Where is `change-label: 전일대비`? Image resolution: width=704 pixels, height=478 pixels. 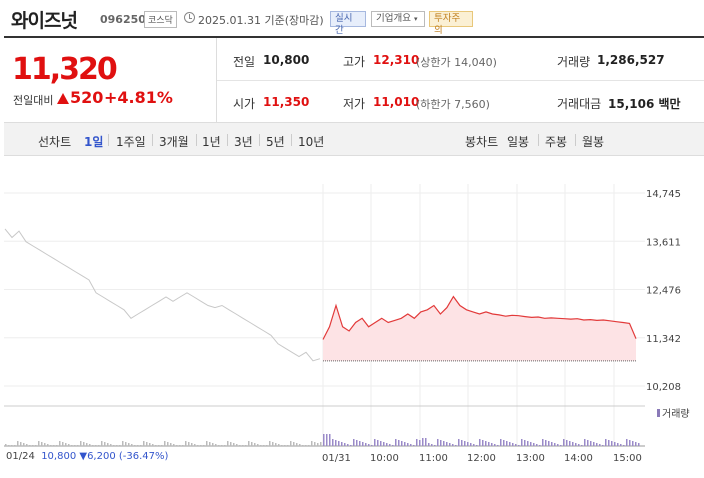
change-label: 전일대비 is located at coordinates (33, 100).